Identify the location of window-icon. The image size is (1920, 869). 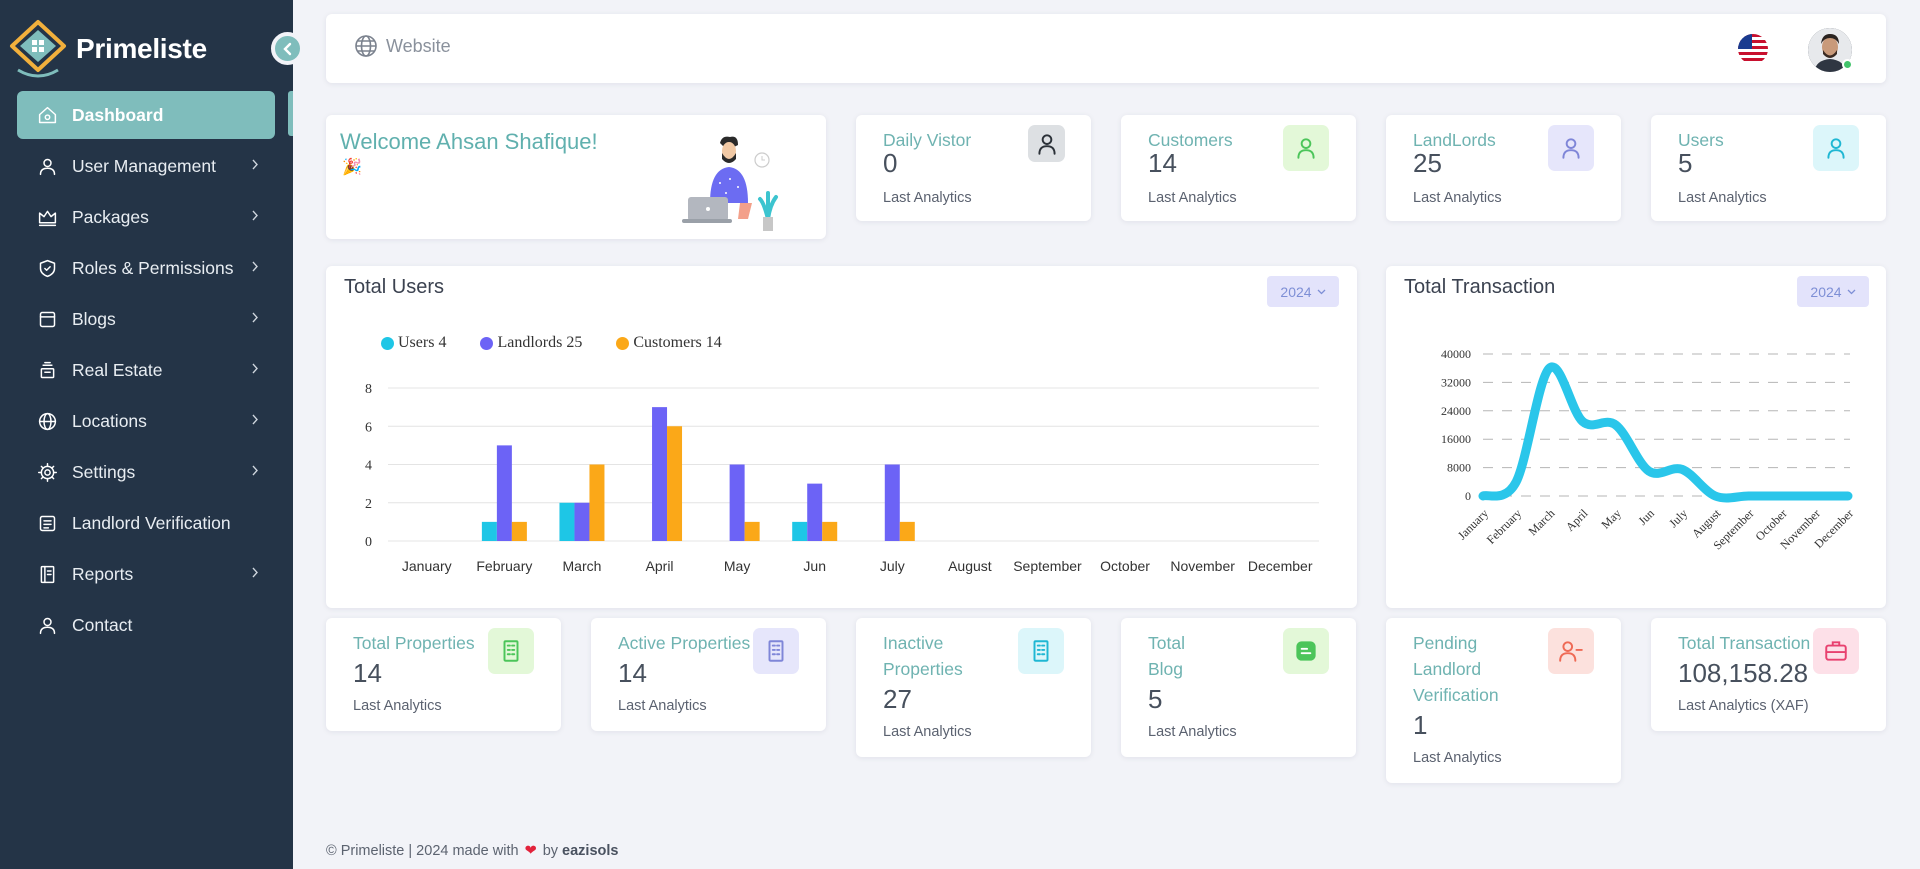
(47, 319).